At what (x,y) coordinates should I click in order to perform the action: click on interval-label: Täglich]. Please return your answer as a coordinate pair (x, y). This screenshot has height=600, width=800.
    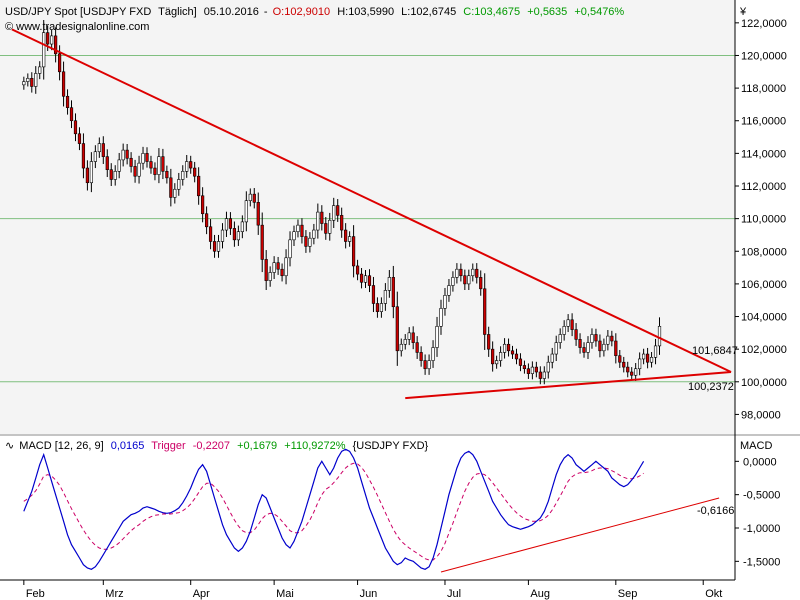
    Looking at the image, I should click on (177, 12).